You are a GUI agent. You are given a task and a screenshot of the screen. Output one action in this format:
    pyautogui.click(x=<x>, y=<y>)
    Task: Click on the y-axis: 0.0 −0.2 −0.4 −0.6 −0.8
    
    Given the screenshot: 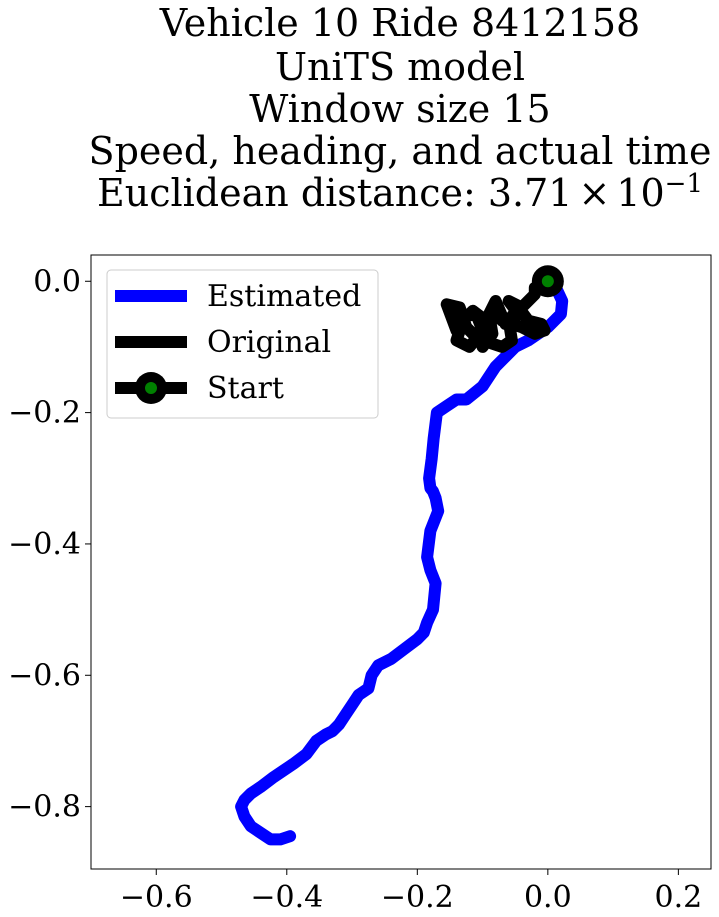 What is the action you would take?
    pyautogui.click(x=49, y=544)
    